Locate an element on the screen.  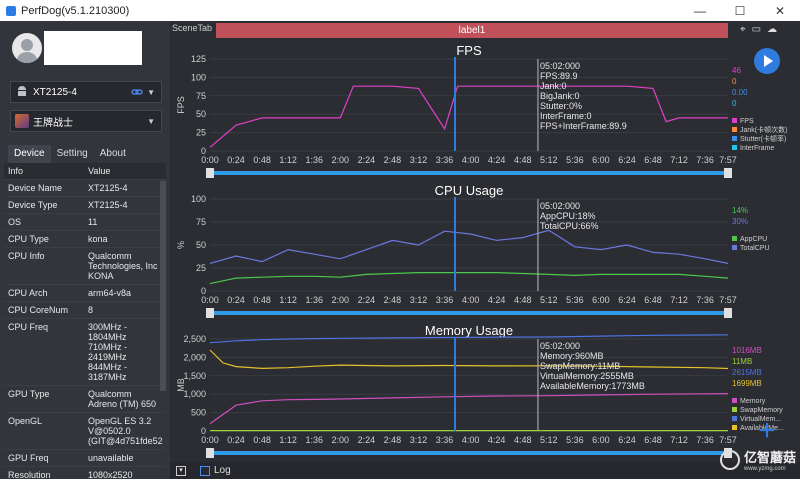
device-selector: XT2125-4 ▼ is located at coordinates (86, 92).